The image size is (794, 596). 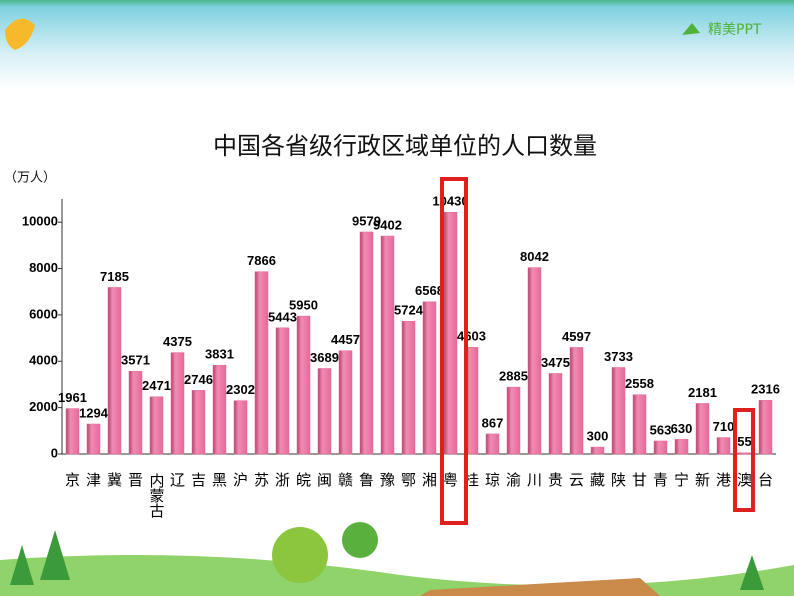 What do you see at coordinates (429, 480) in the screenshot?
I see `x-tick-label: 湘` at bounding box center [429, 480].